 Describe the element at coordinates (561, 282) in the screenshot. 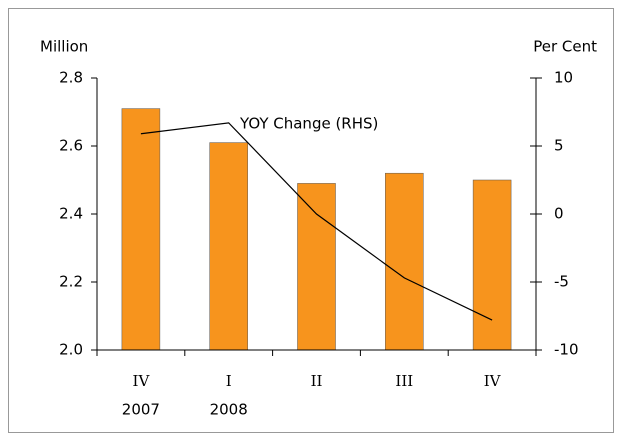

I see `y2-tick-label: -5` at that location.